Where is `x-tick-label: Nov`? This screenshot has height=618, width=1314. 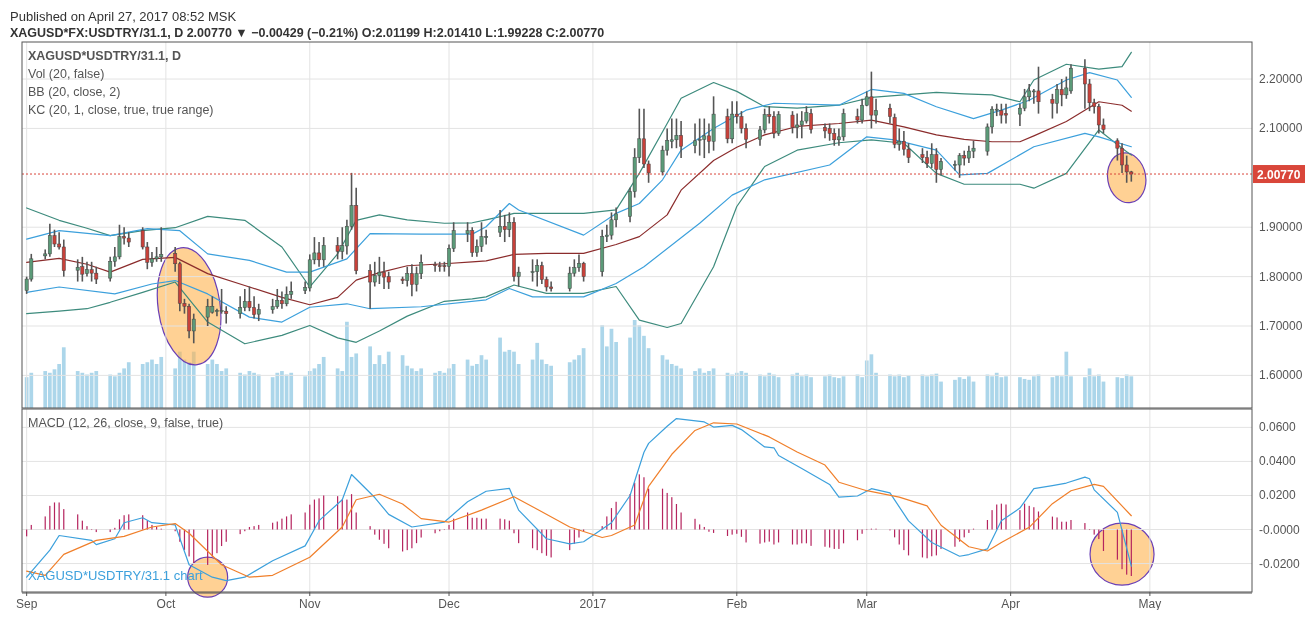 x-tick-label: Nov is located at coordinates (310, 604).